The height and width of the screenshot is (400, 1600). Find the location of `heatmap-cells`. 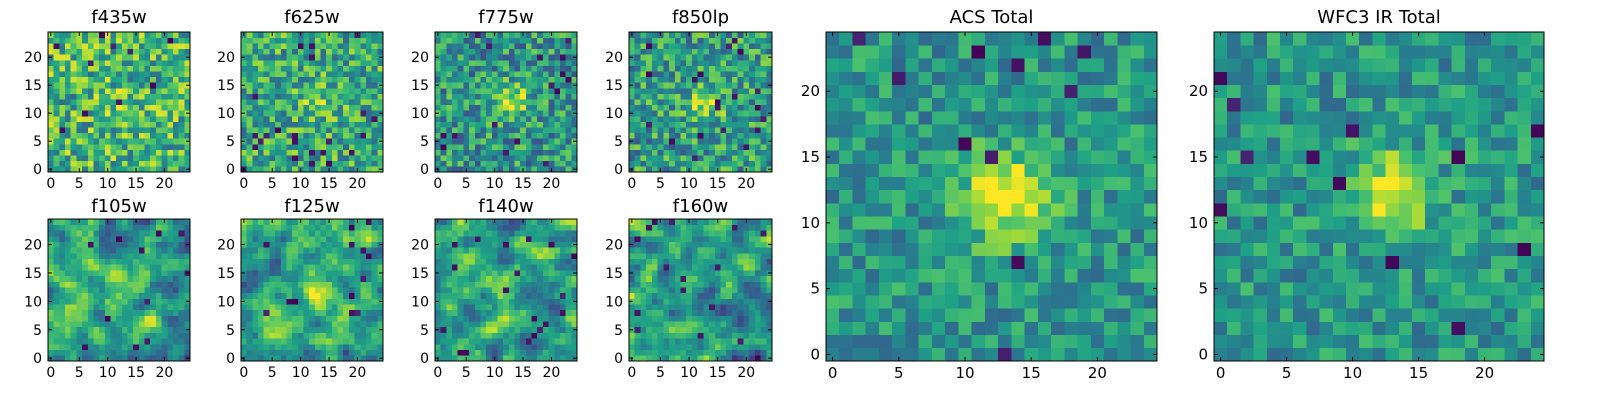

heatmap-cells is located at coordinates (312, 102).